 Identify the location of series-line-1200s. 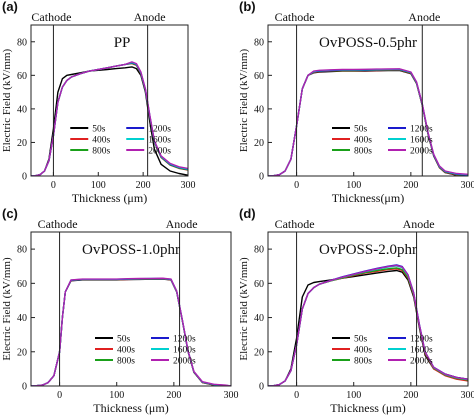
(368, 122).